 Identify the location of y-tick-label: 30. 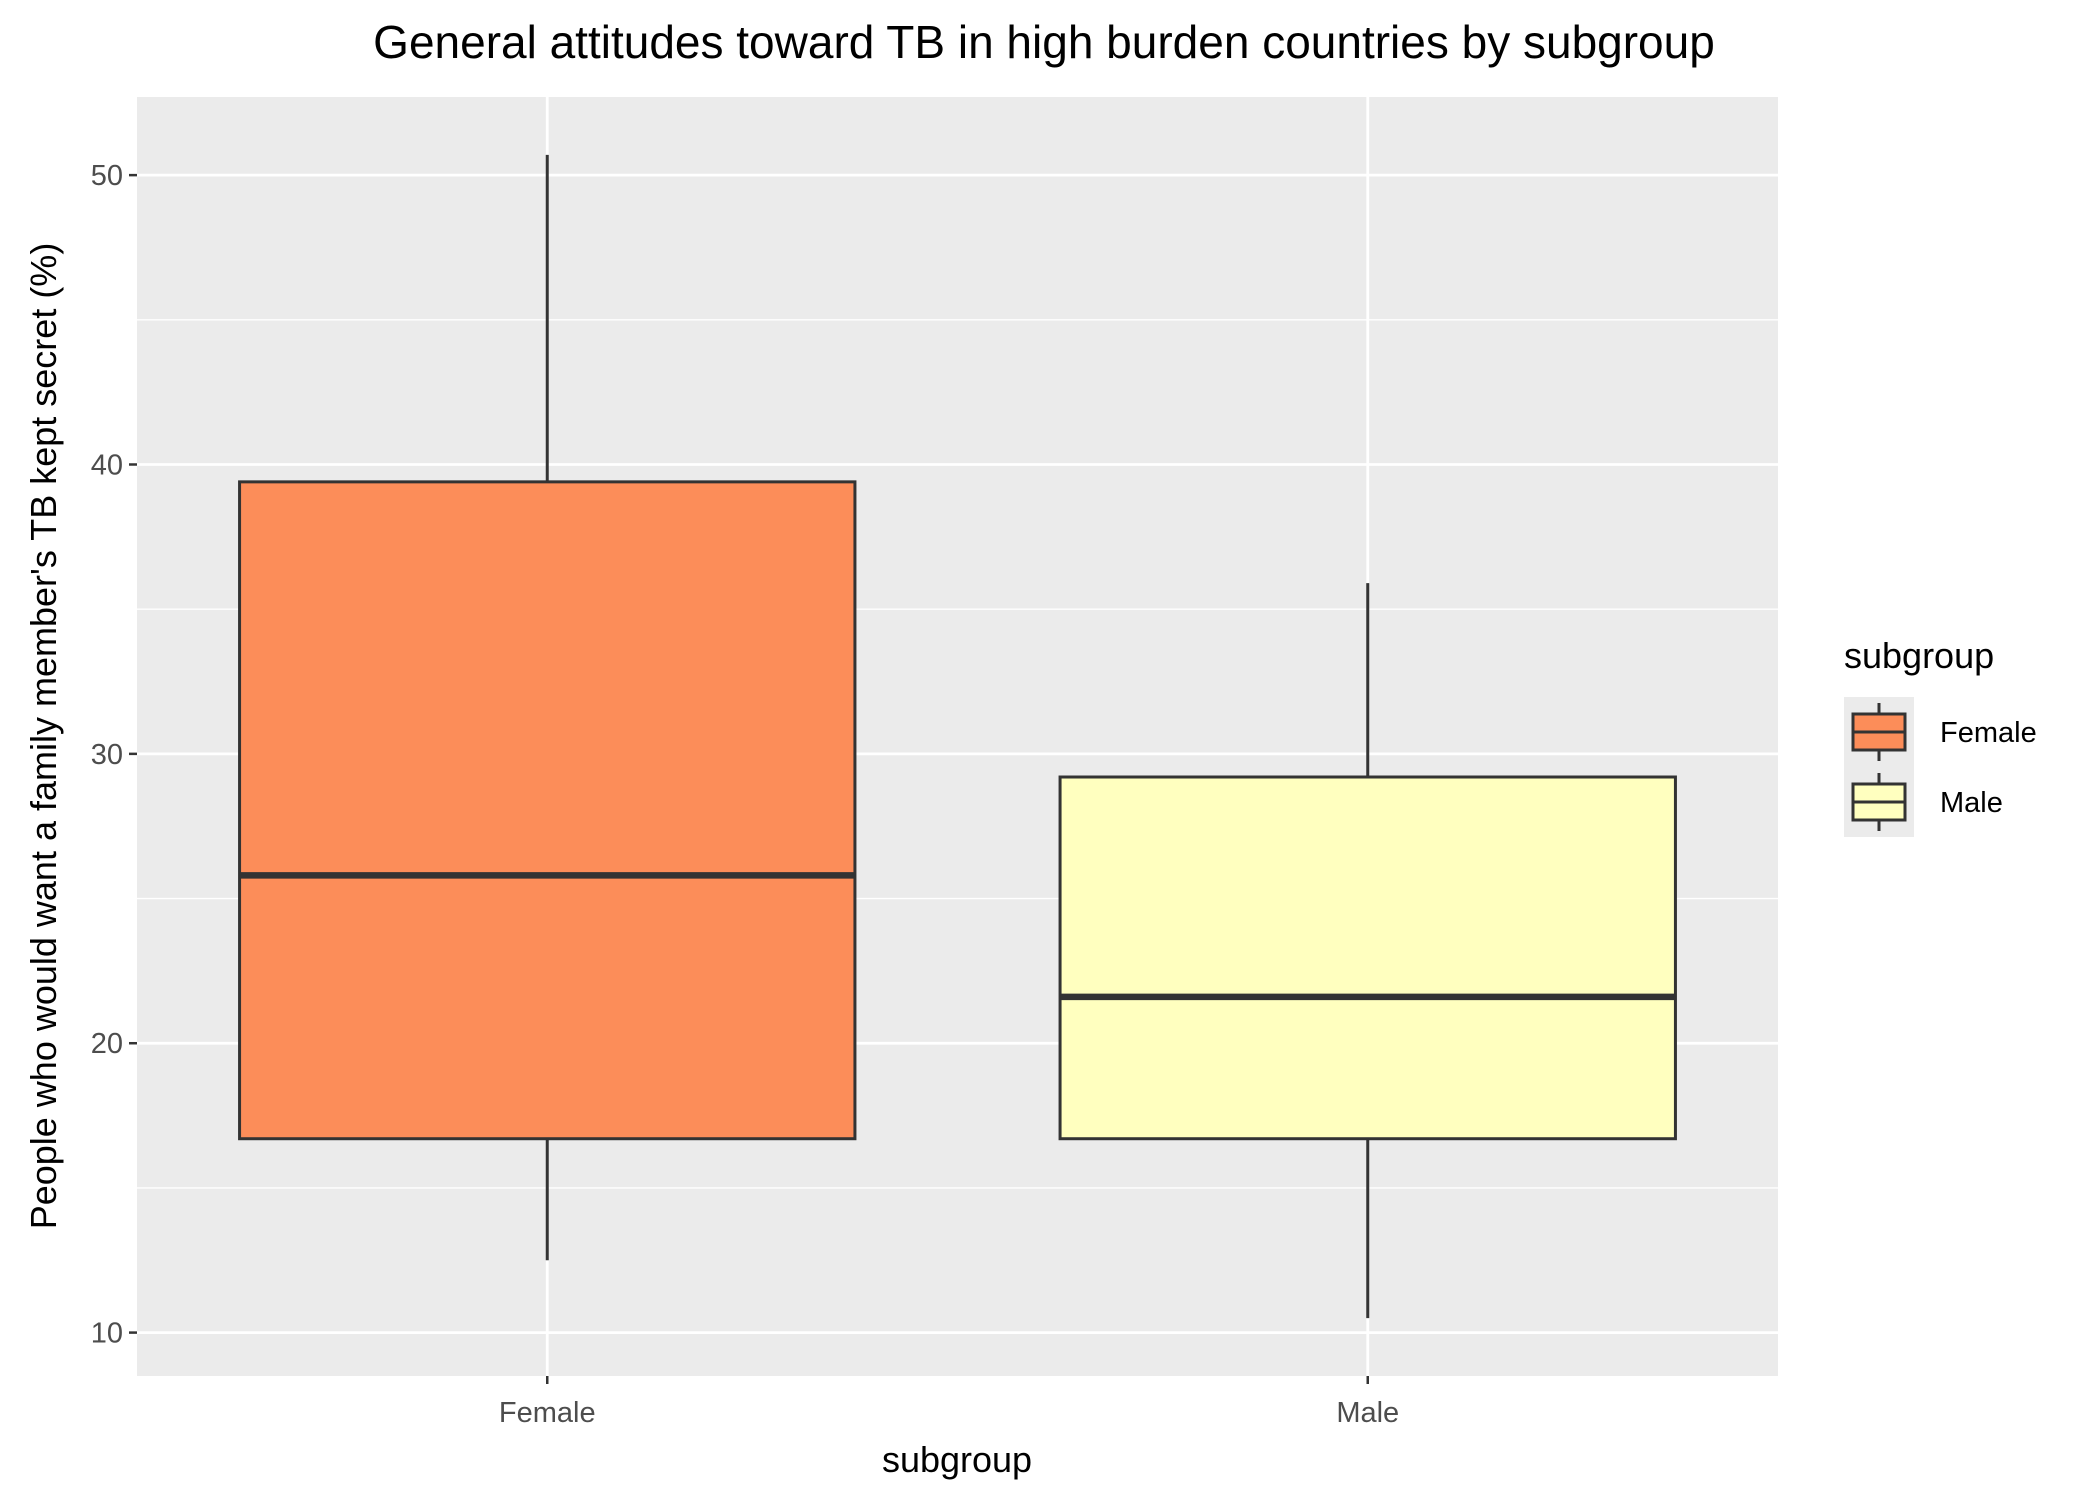
(107, 755).